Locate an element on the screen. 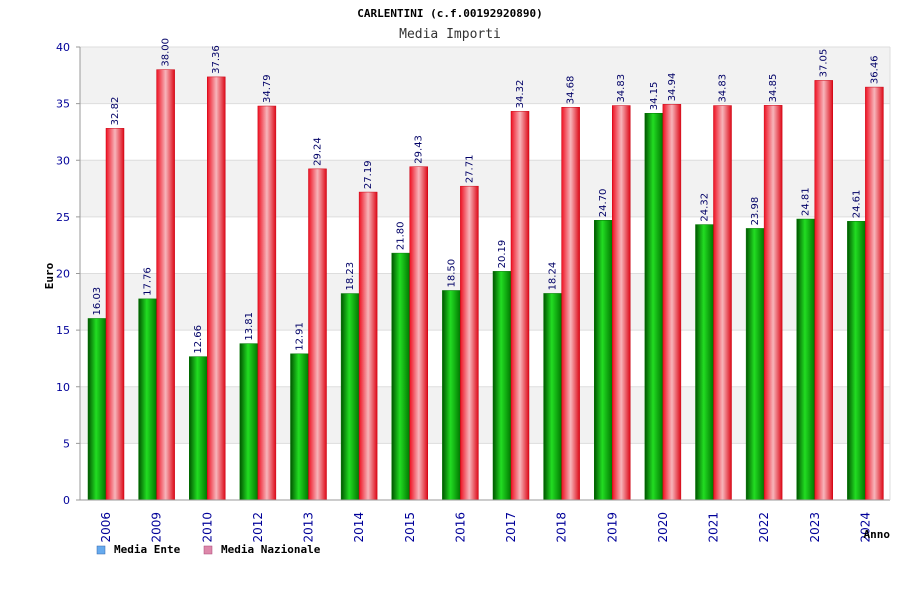 This screenshot has width=900, height=600. value-label-media-nazionale: 34.79 is located at coordinates (267, 88).